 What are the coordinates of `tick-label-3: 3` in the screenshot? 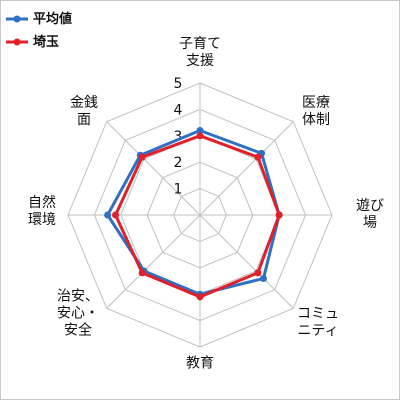 It's located at (178, 137).